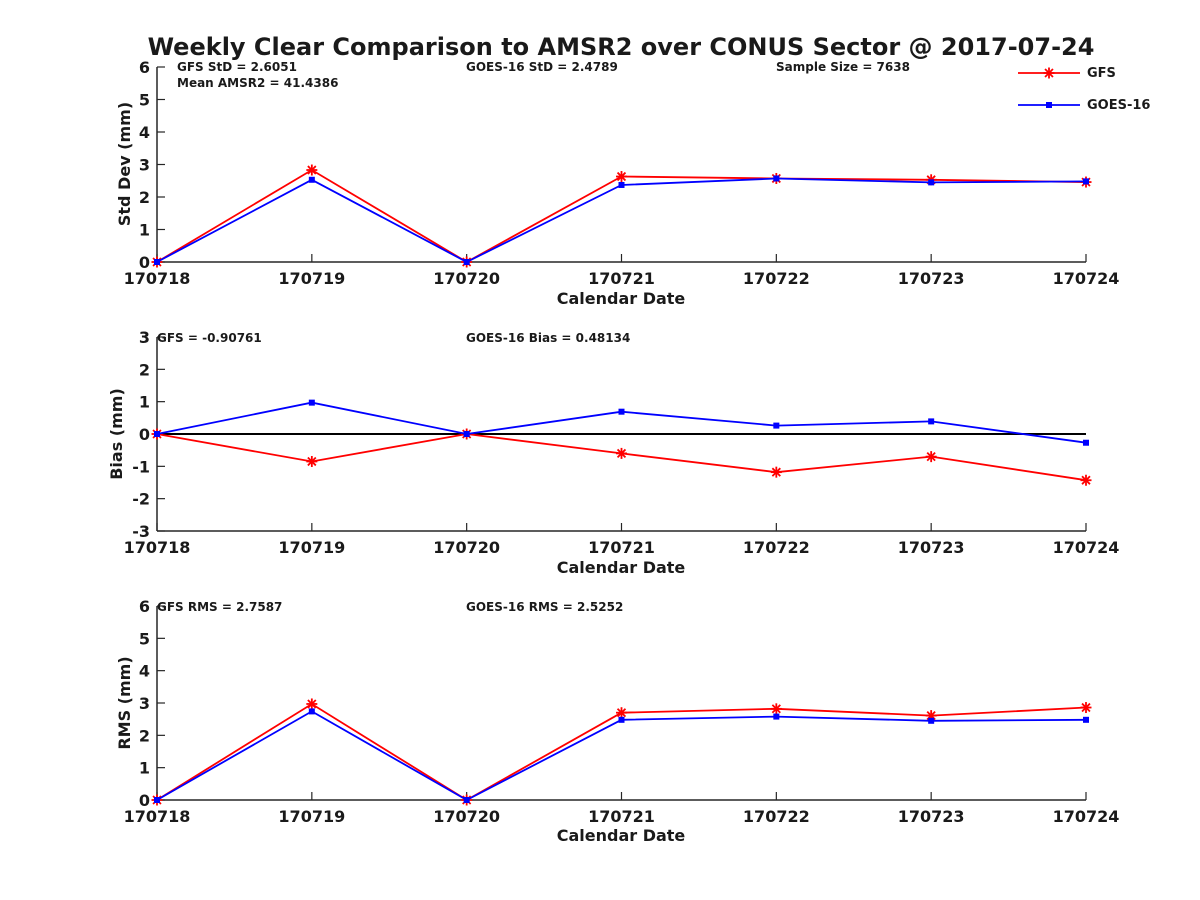  Describe the element at coordinates (931, 278) in the screenshot. I see `stddev-x-tick-label: 170723` at that location.